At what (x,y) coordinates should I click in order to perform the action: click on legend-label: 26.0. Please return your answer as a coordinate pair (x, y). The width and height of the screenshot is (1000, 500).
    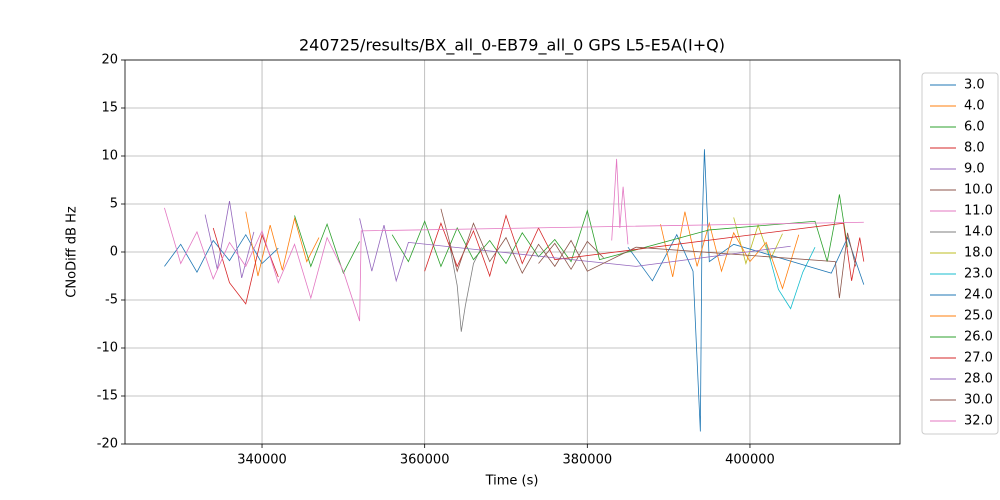
    Looking at the image, I should click on (978, 337).